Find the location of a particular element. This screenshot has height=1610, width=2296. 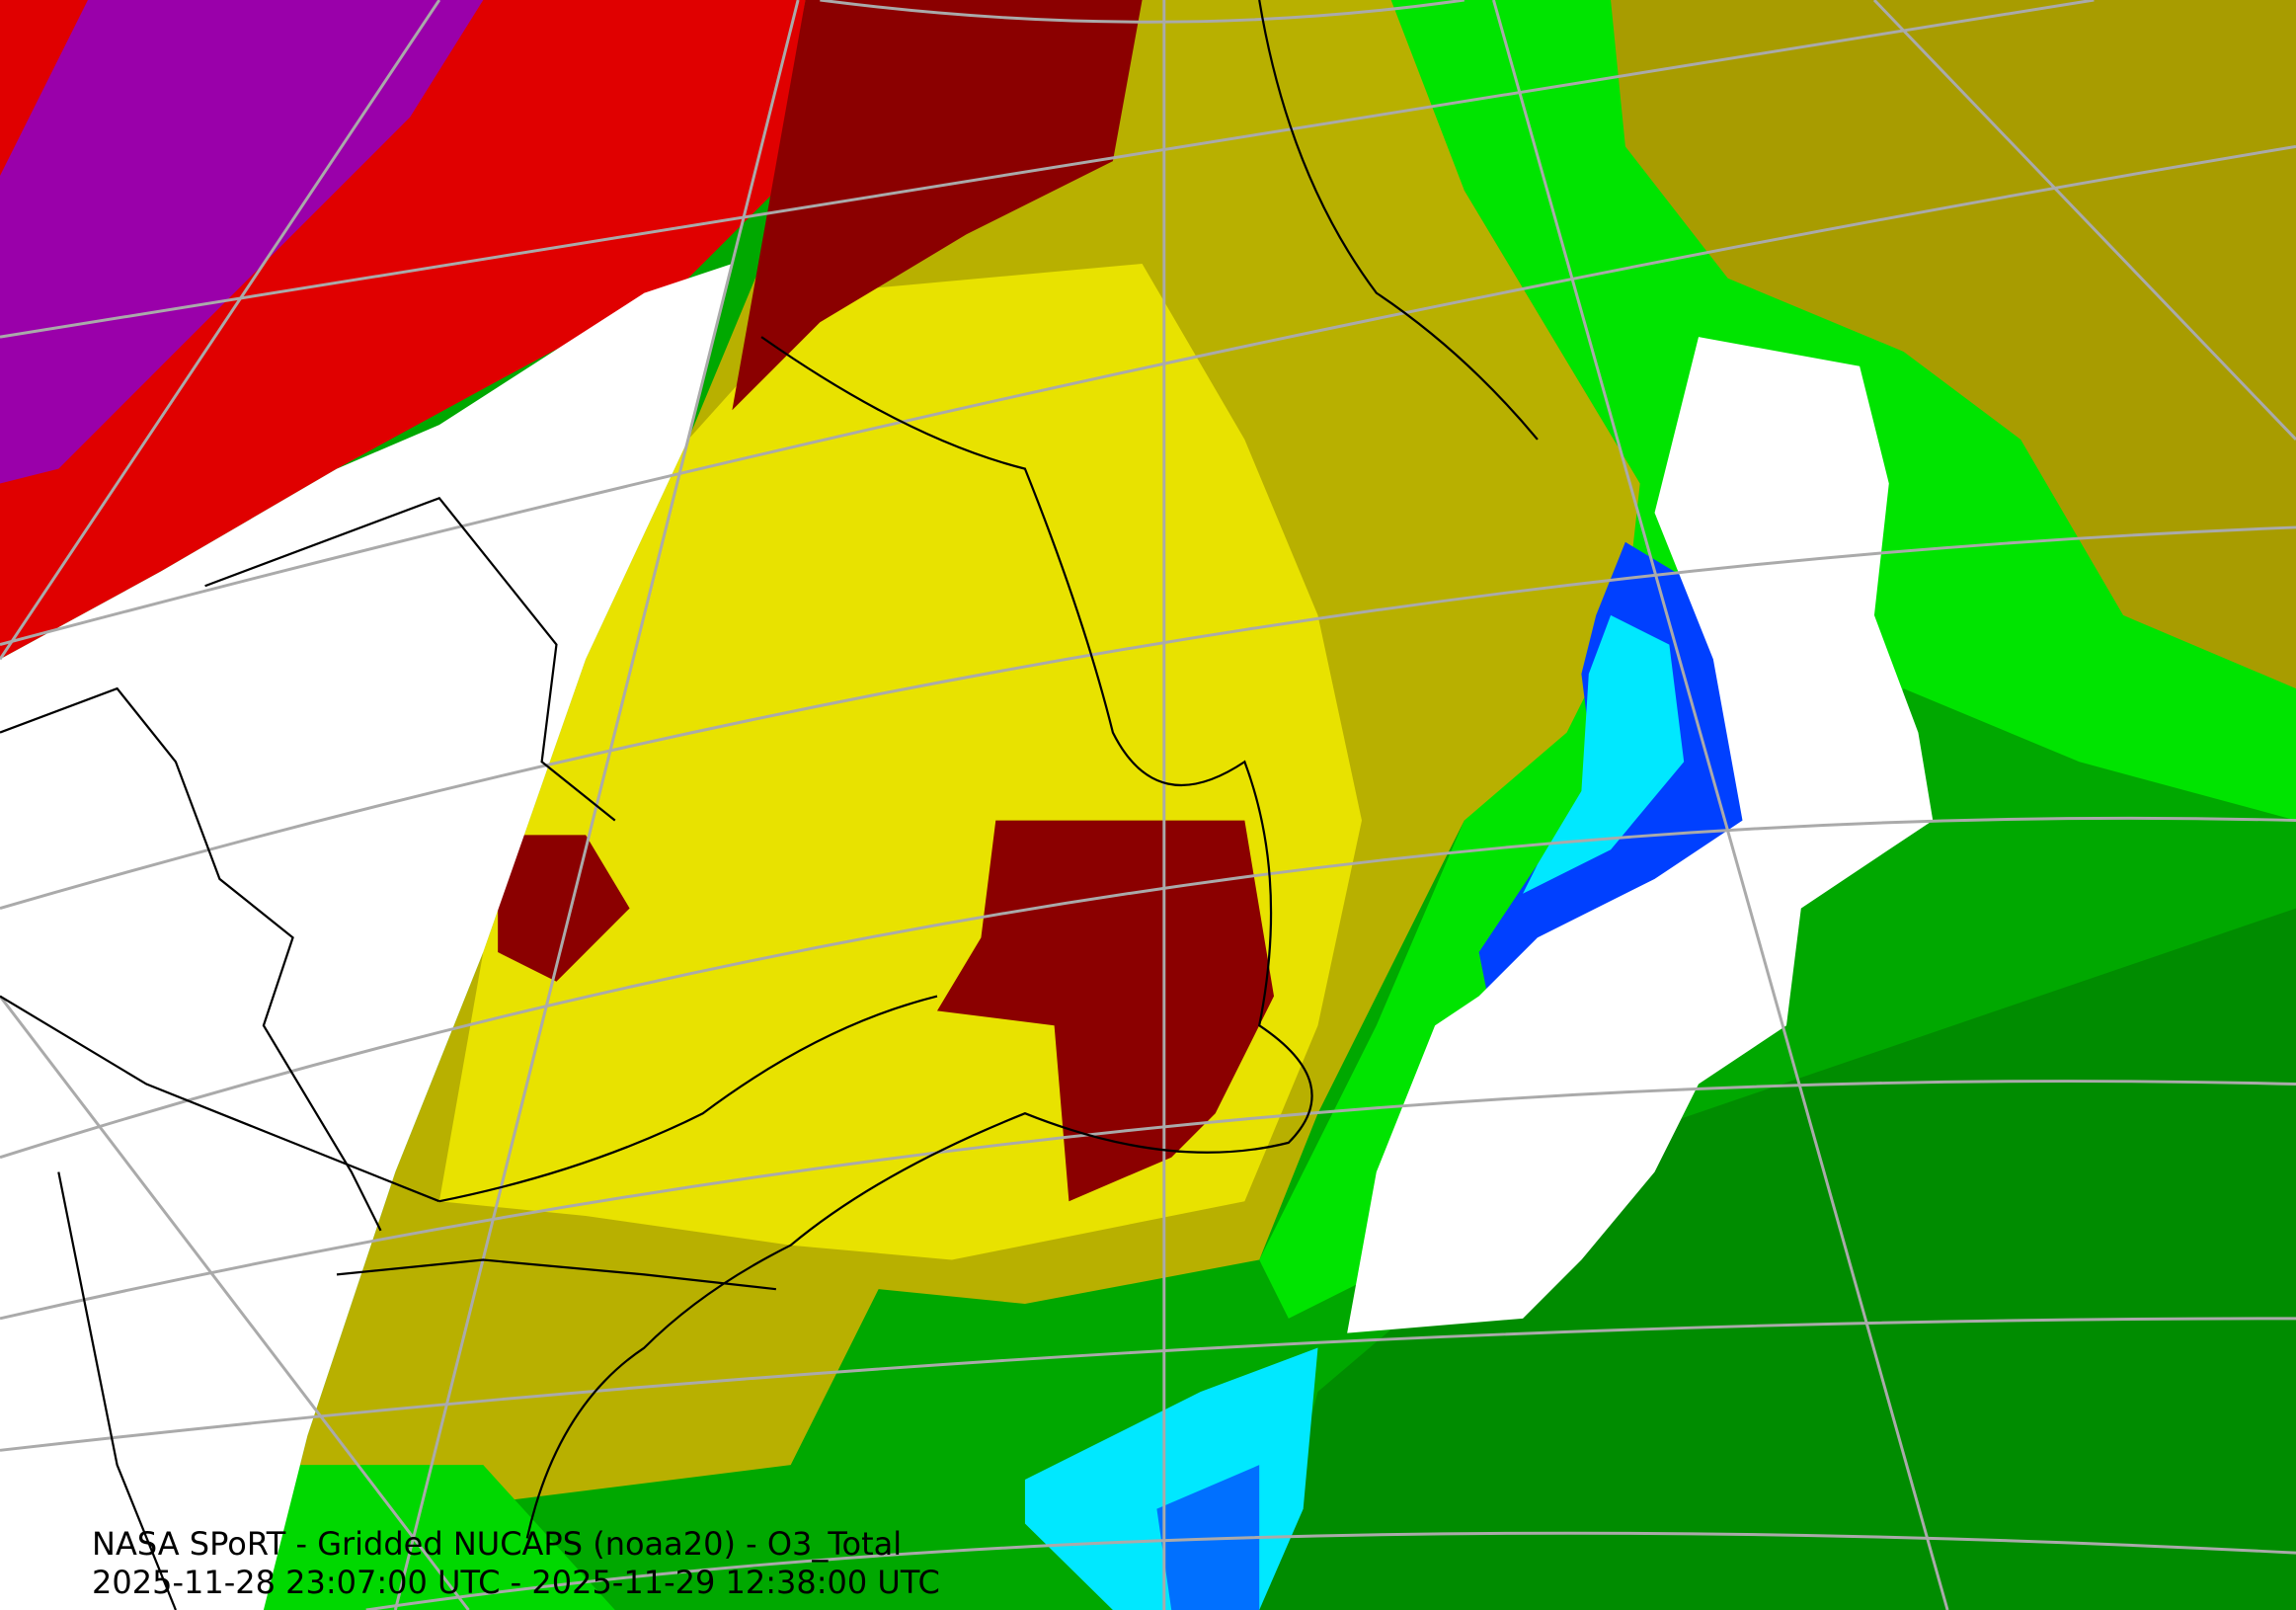

field-green-southwest is located at coordinates (425, 1537).